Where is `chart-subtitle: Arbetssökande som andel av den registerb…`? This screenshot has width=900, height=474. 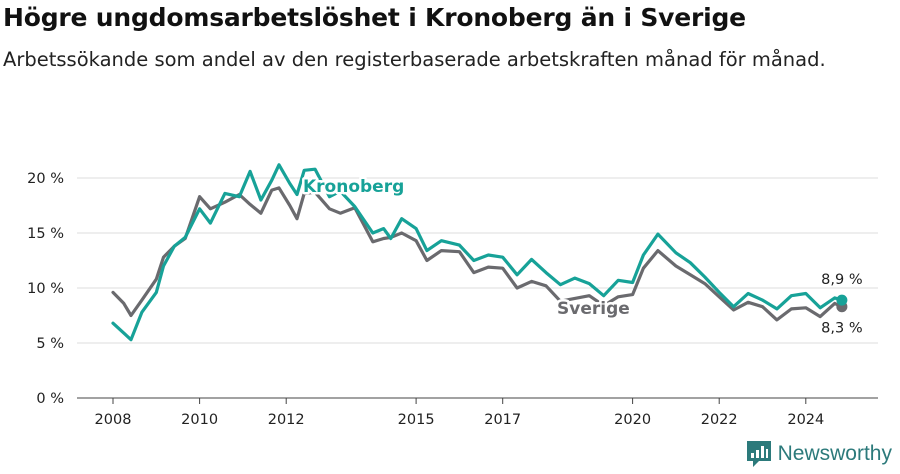
chart-subtitle: Arbetssökande som andel av den registerb… is located at coordinates (414, 59).